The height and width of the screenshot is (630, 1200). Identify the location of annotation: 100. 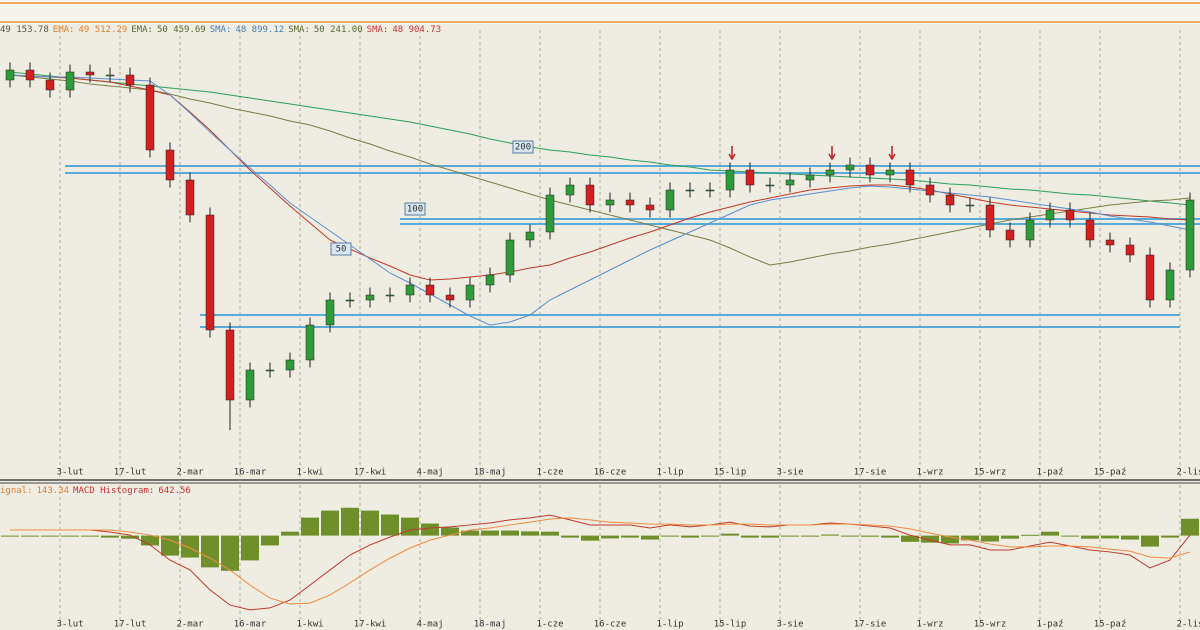
(415, 210).